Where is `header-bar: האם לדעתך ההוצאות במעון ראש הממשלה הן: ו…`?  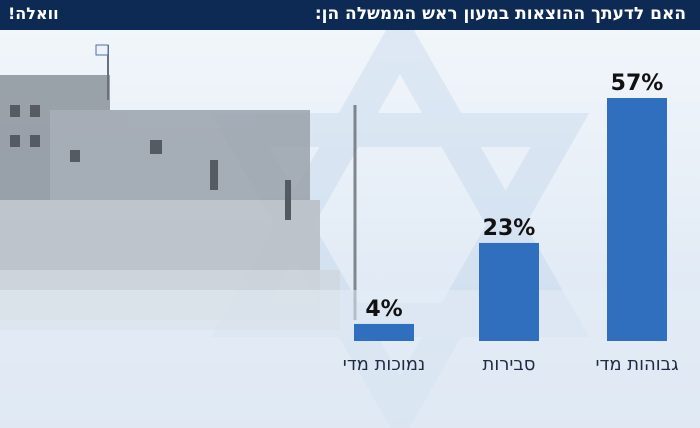
header-bar: האם לדעתך ההוצאות במעון ראש הממשלה הן: ו… is located at coordinates (350, 15).